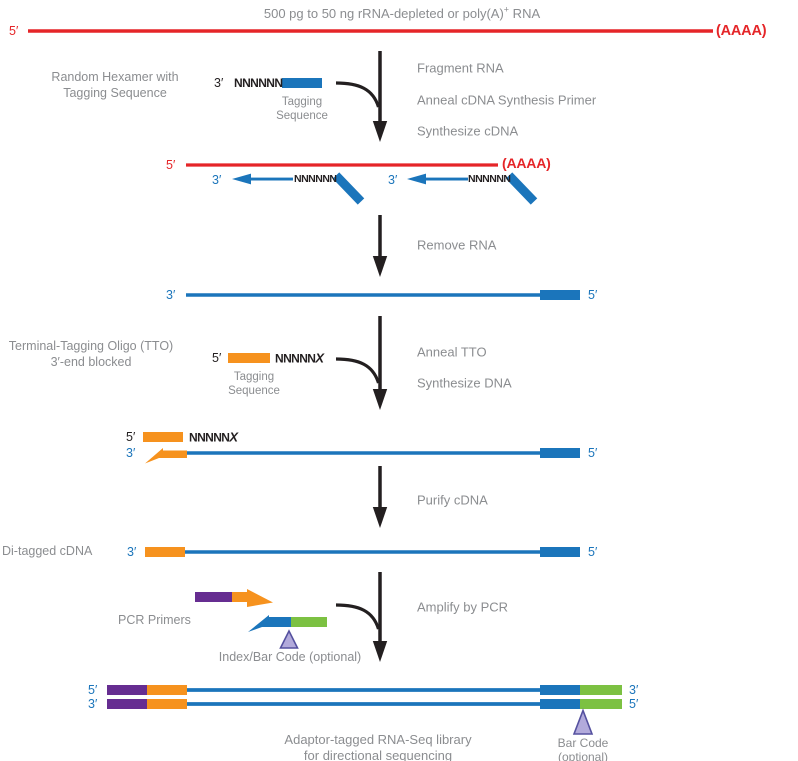 This screenshot has width=798, height=761. What do you see at coordinates (380, 651) in the screenshot?
I see `step5-down-arrow-head-icon` at bounding box center [380, 651].